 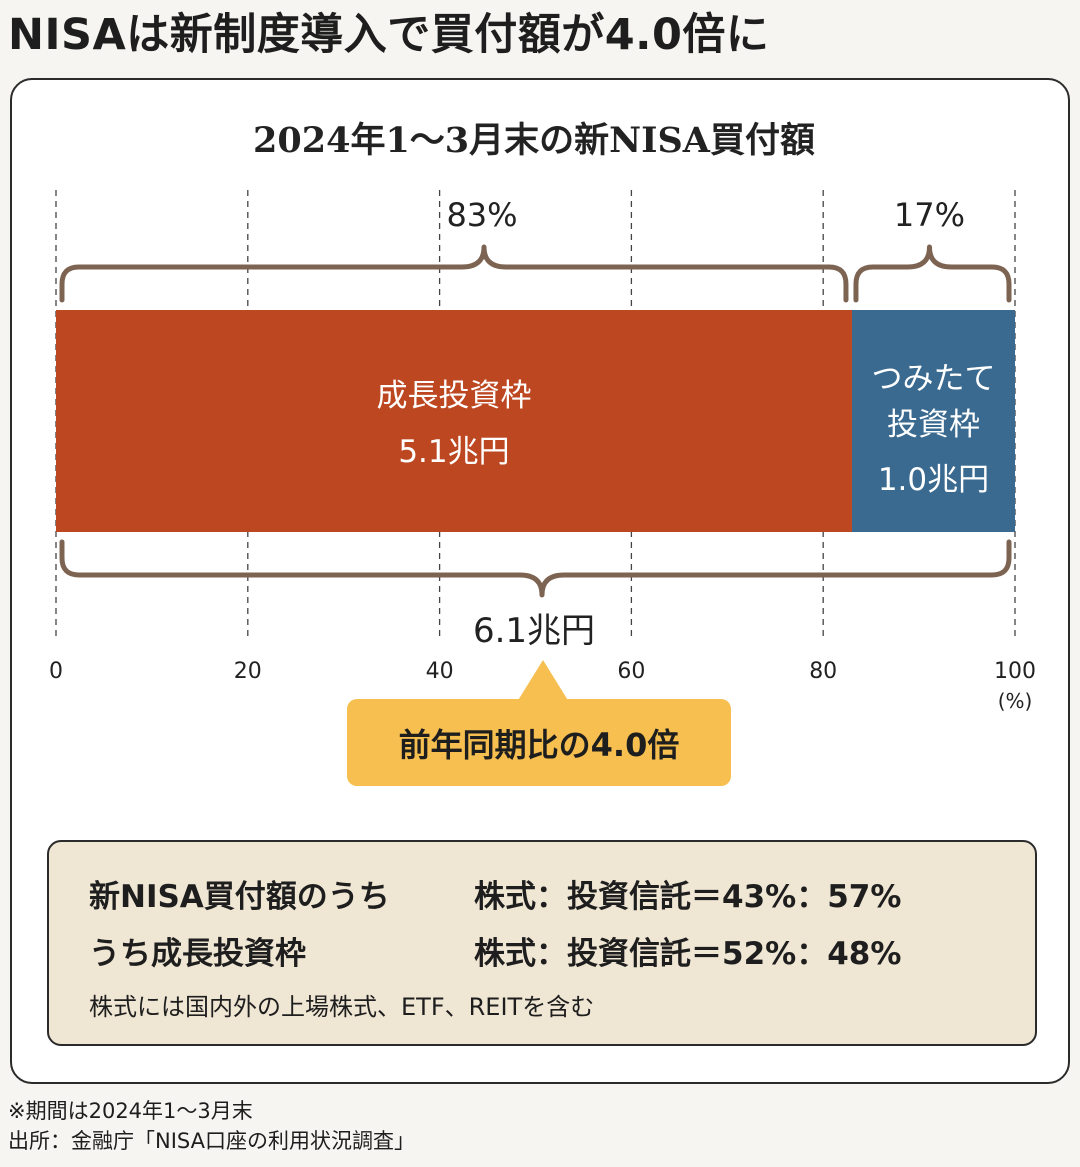 I want to click on x-tick-60: 60, so click(x=631, y=671).